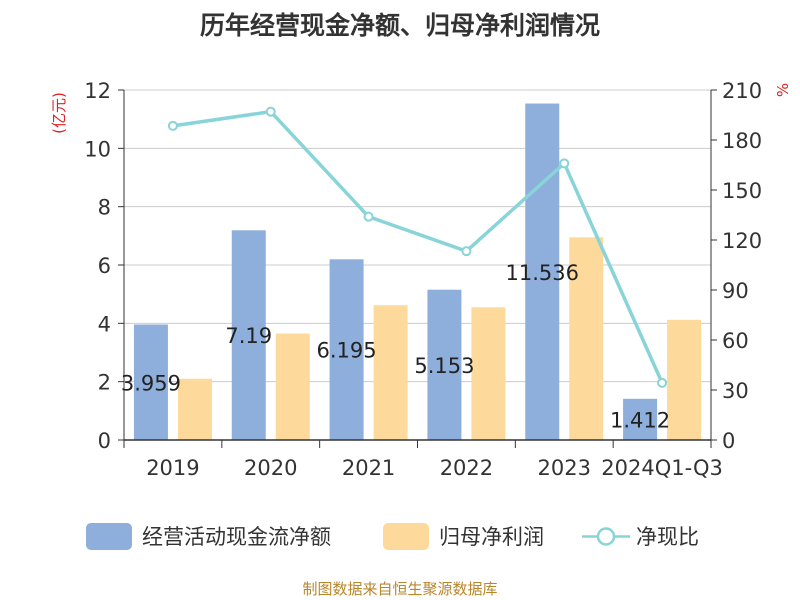 The image size is (800, 600). What do you see at coordinates (742, 141) in the screenshot?
I see `y-right-tick-label: 180` at bounding box center [742, 141].